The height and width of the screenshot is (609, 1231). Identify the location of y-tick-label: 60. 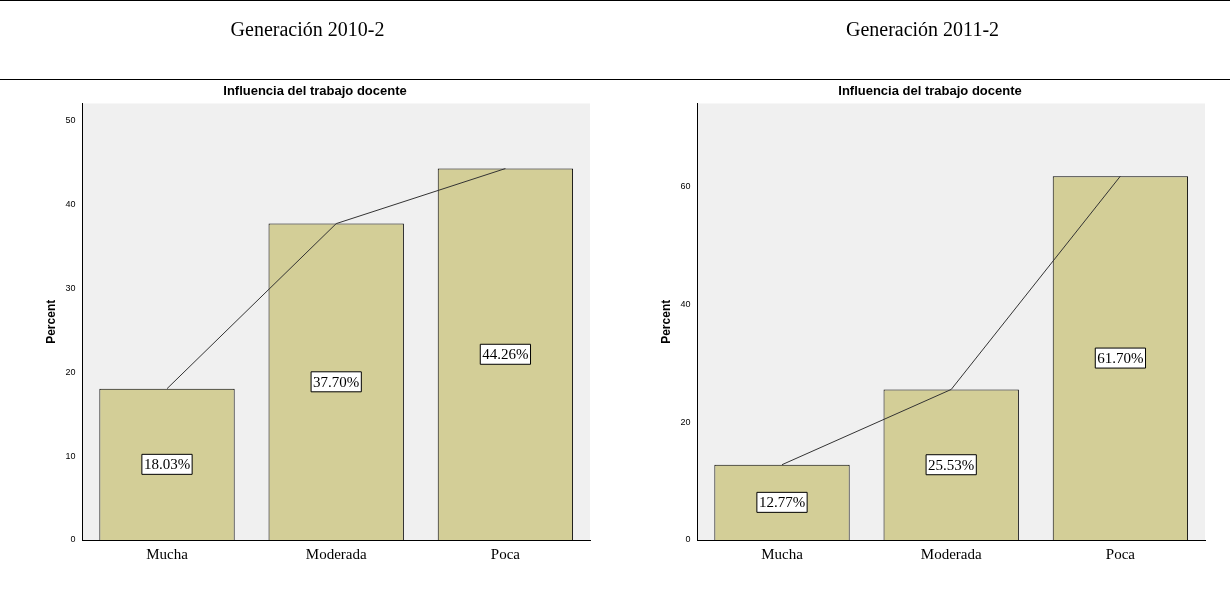
(685, 185).